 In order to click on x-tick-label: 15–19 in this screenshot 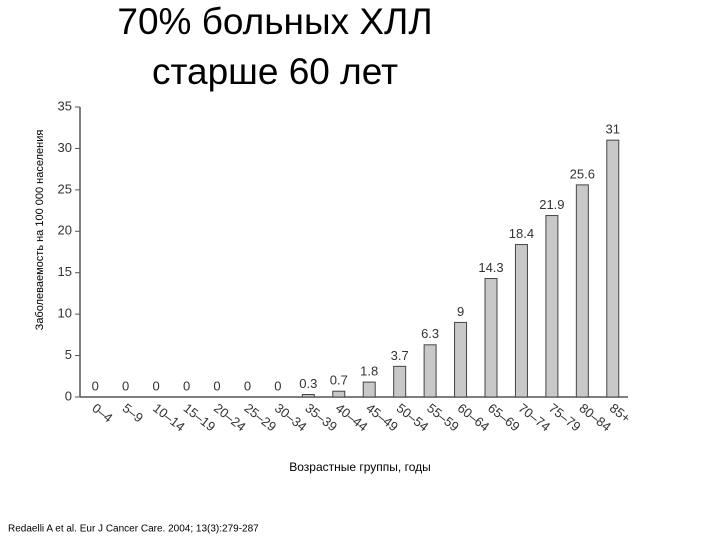, I will do `click(200, 417)`.